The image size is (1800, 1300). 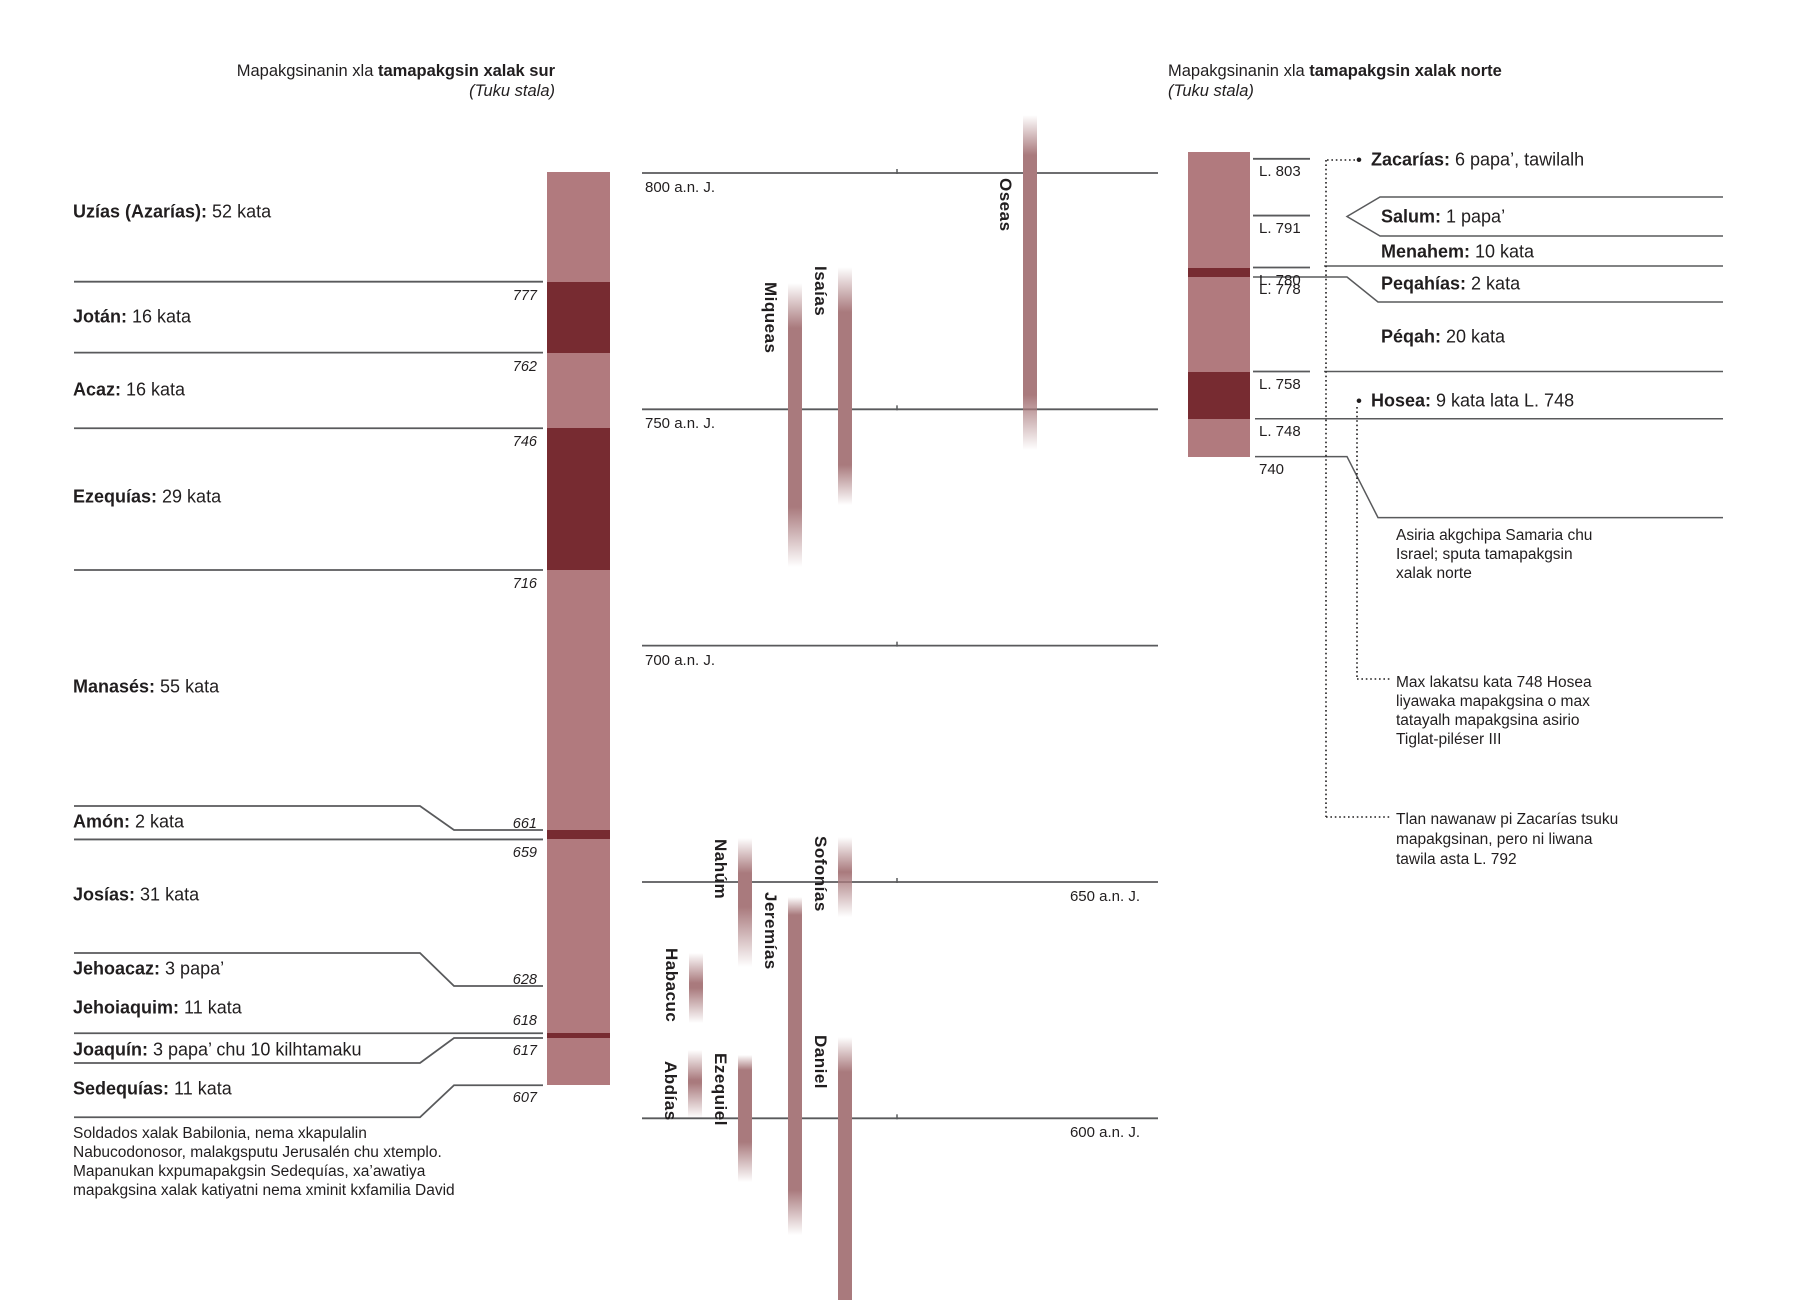 What do you see at coordinates (1534, 216) in the screenshot?
I see `salum-callout-wedge` at bounding box center [1534, 216].